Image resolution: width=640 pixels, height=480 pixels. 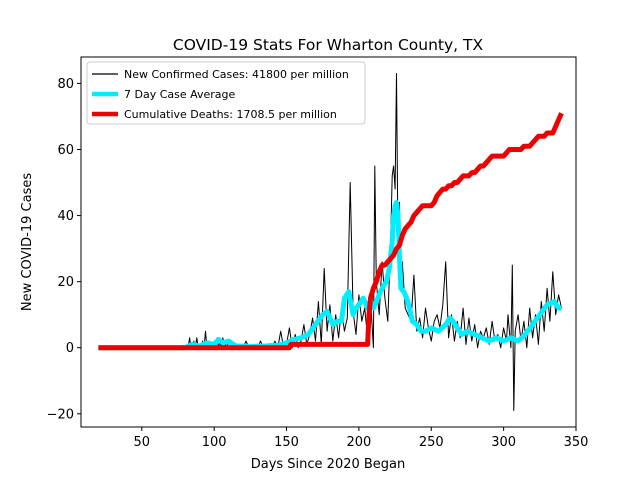 What do you see at coordinates (65, 84) in the screenshot?
I see `y-tick-label: 80` at bounding box center [65, 84].